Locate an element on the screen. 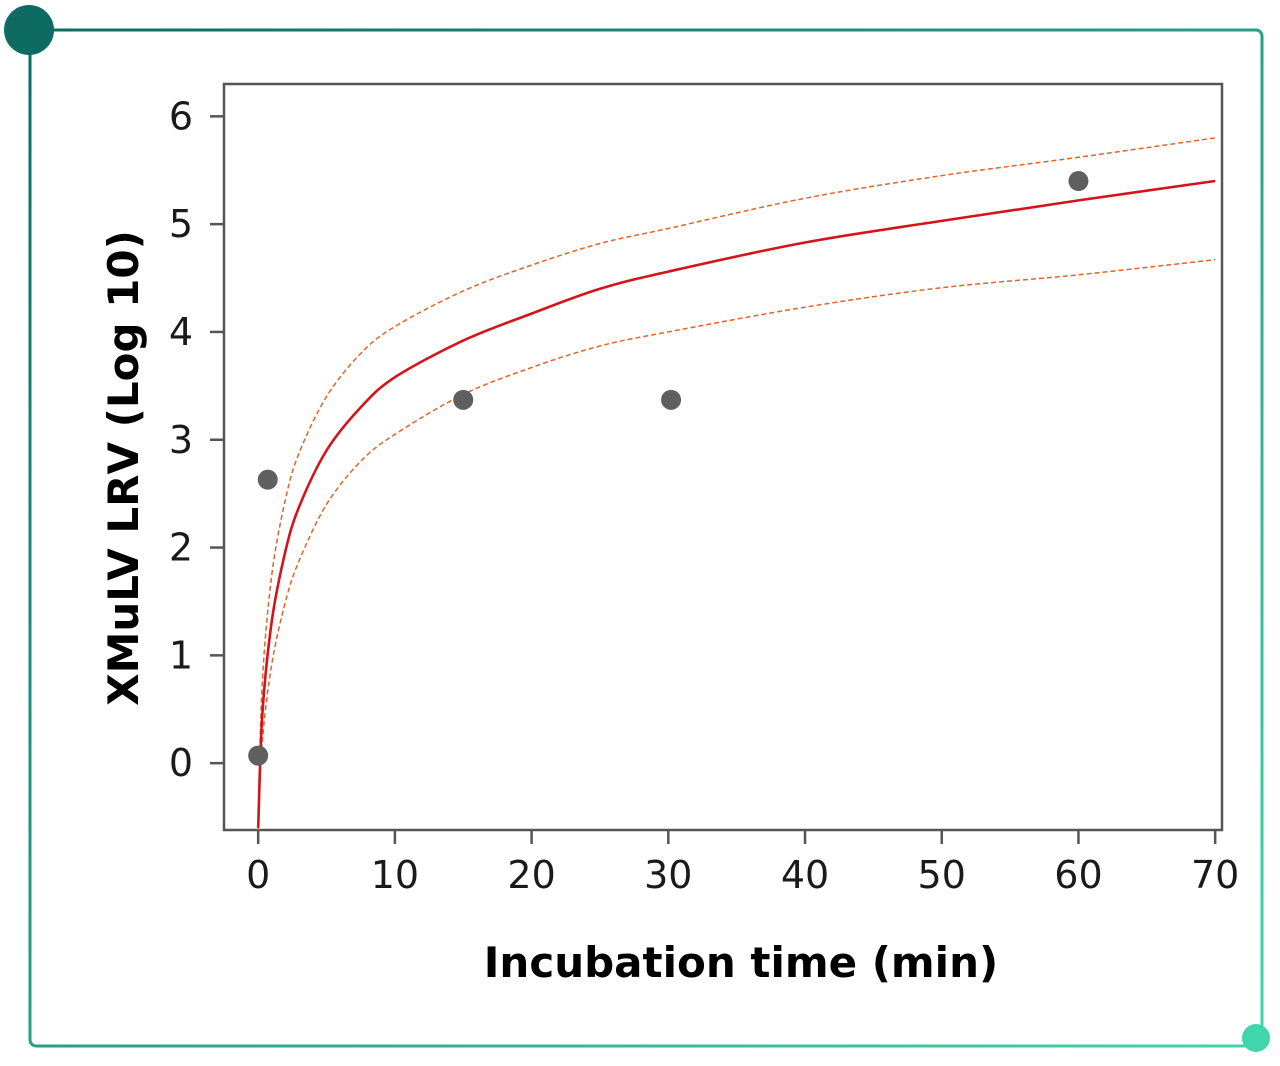 The width and height of the screenshot is (1280, 1066). x-tick-label: 40 is located at coordinates (805, 875).